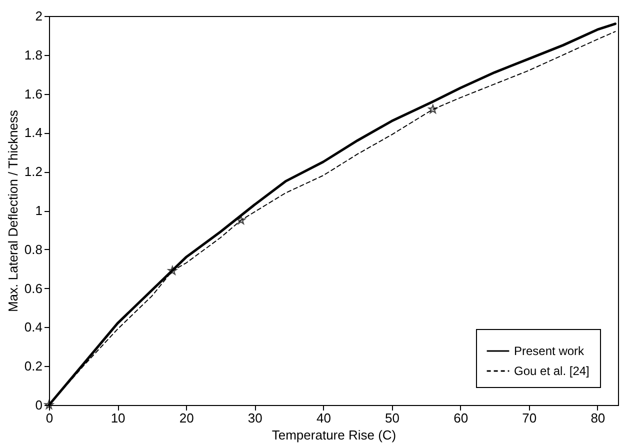 Image resolution: width=630 pixels, height=446 pixels. What do you see at coordinates (33, 366) in the screenshot?
I see `y-tick-label: 0.2` at bounding box center [33, 366].